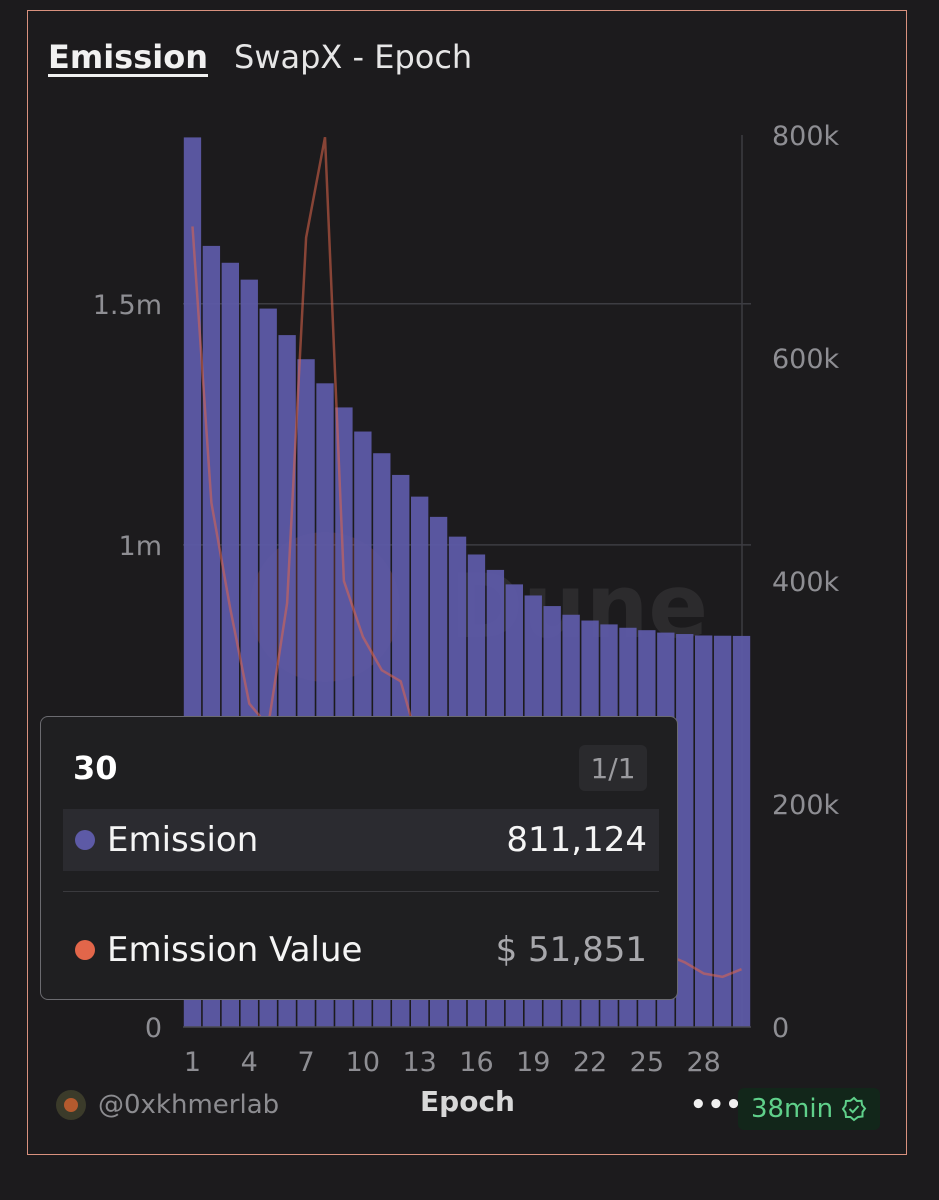 The height and width of the screenshot is (1200, 939). I want to click on refresh-badge: 38min, so click(809, 1109).